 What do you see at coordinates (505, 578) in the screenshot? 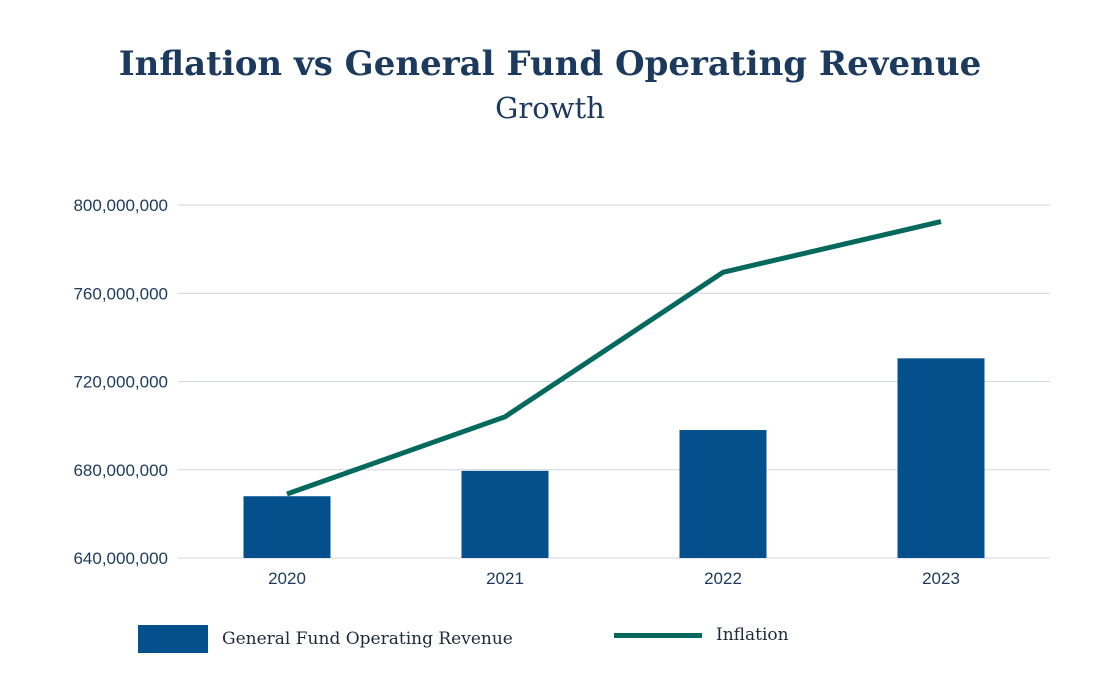
I see `x-tick-label: 2021` at bounding box center [505, 578].